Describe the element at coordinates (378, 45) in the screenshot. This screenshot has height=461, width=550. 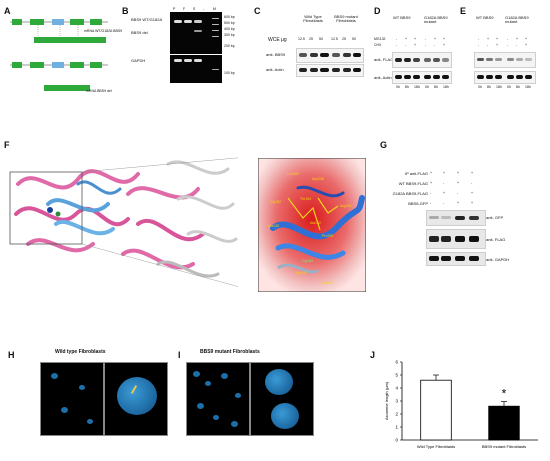
I see `d-chx-label: CHX` at that location.